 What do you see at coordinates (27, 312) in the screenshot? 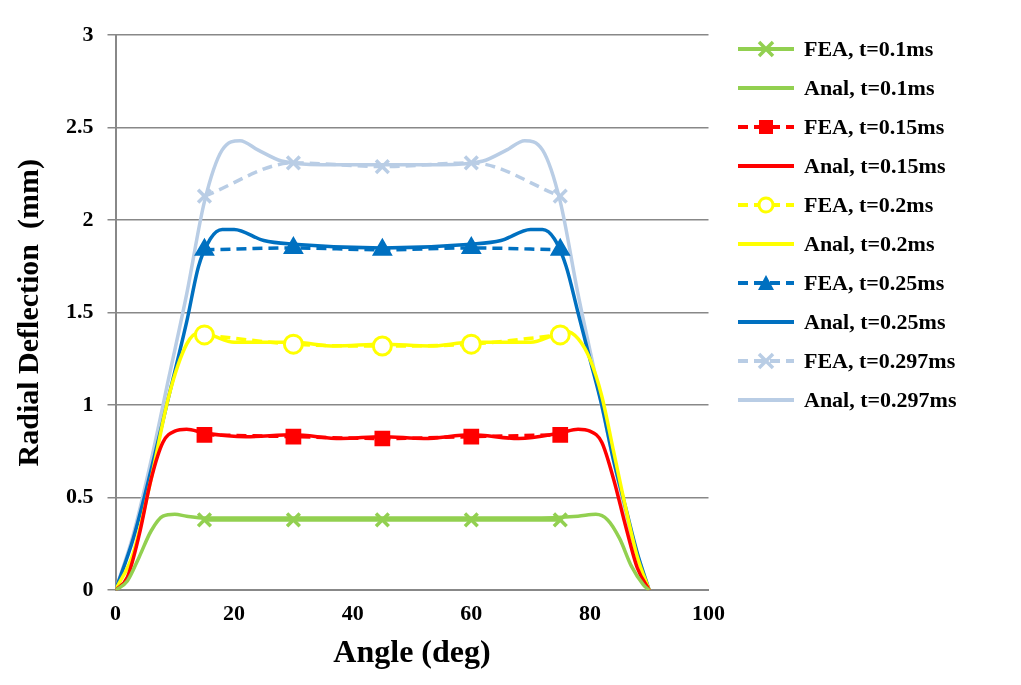
I see `y-axis-title: Radial Deflection (mm)` at bounding box center [27, 312].